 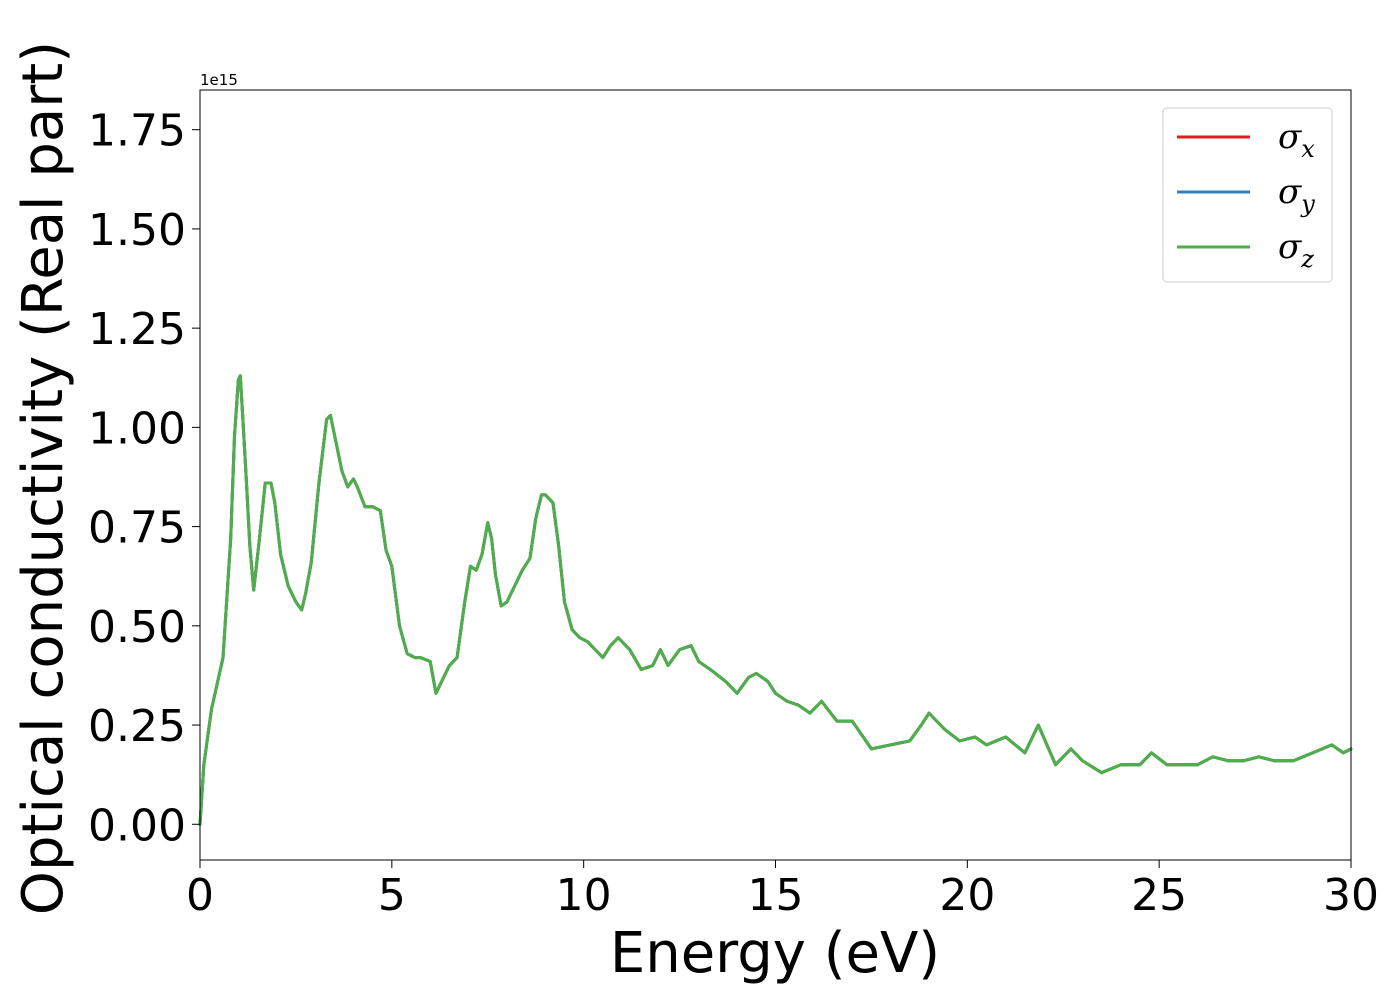 What do you see at coordinates (967, 895) in the screenshot?
I see `x-tick-label: 20` at bounding box center [967, 895].